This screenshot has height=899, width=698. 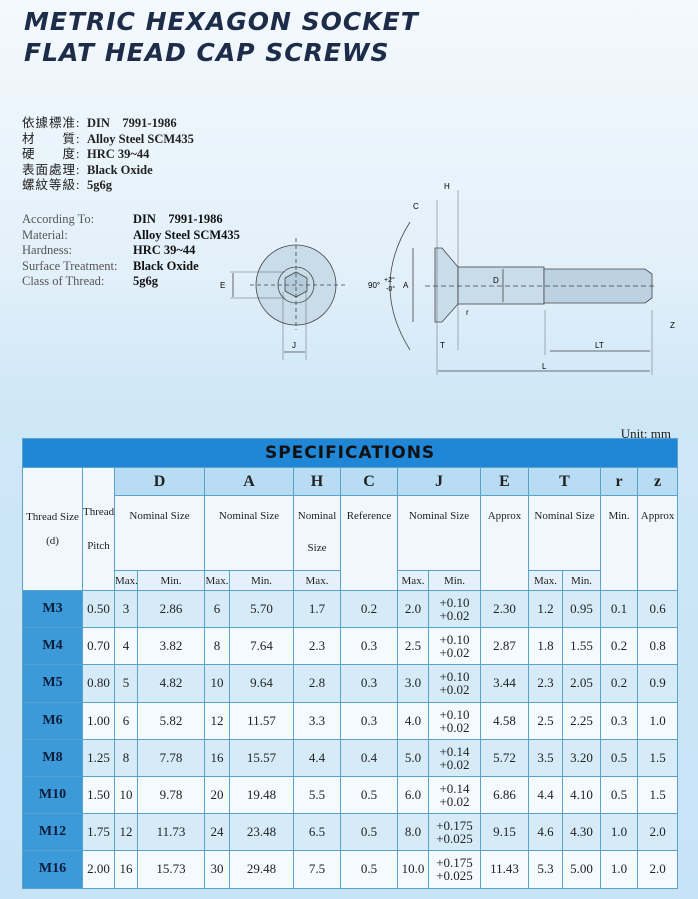 I want to click on spec-row: 材 質: Alloy Steel SCM435, so click(x=108, y=140).